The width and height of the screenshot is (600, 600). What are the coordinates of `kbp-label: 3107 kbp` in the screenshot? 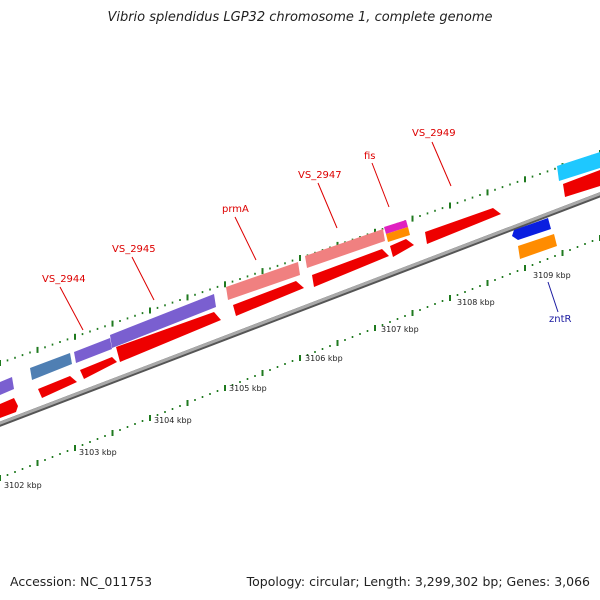 It's located at (400, 329).